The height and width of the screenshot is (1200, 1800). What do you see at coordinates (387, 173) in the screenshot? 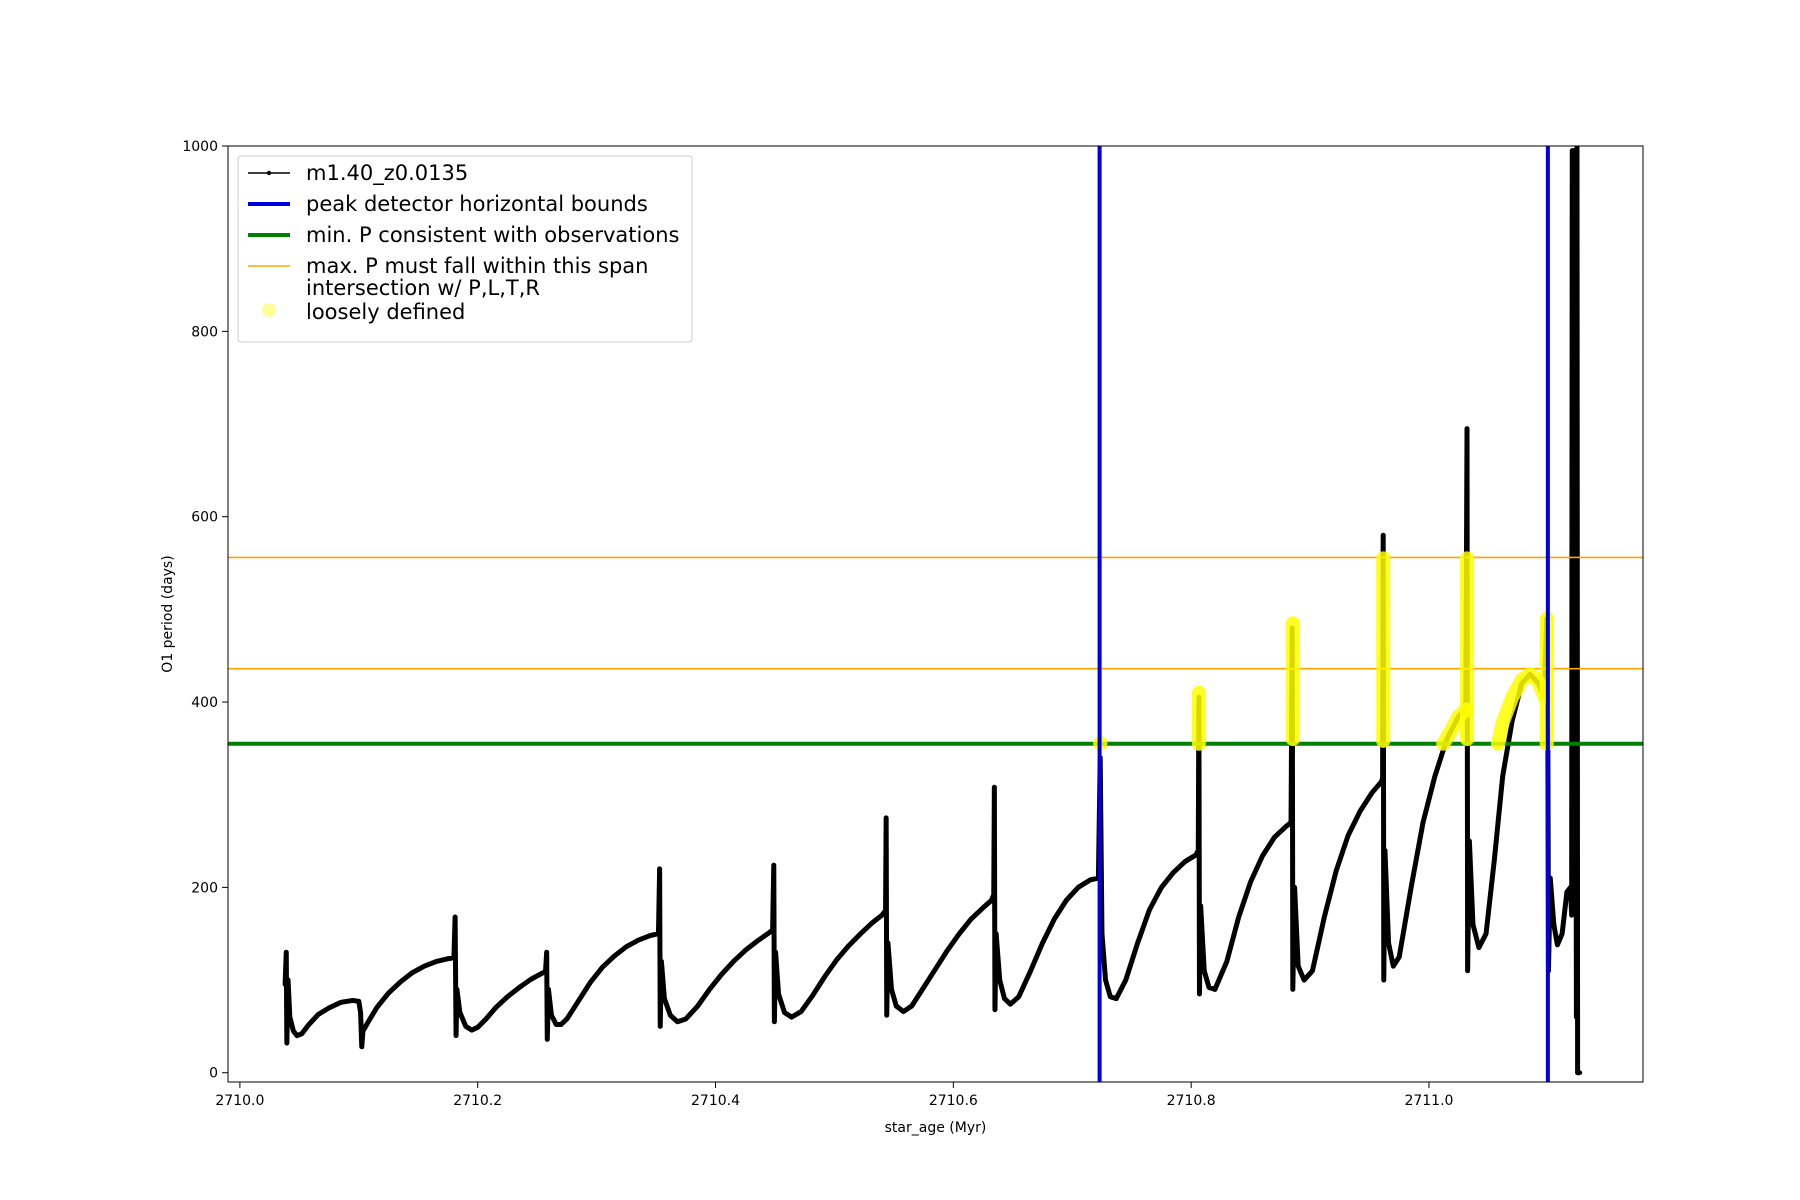
I see `legend-label: m1.40_z0.0135` at bounding box center [387, 173].